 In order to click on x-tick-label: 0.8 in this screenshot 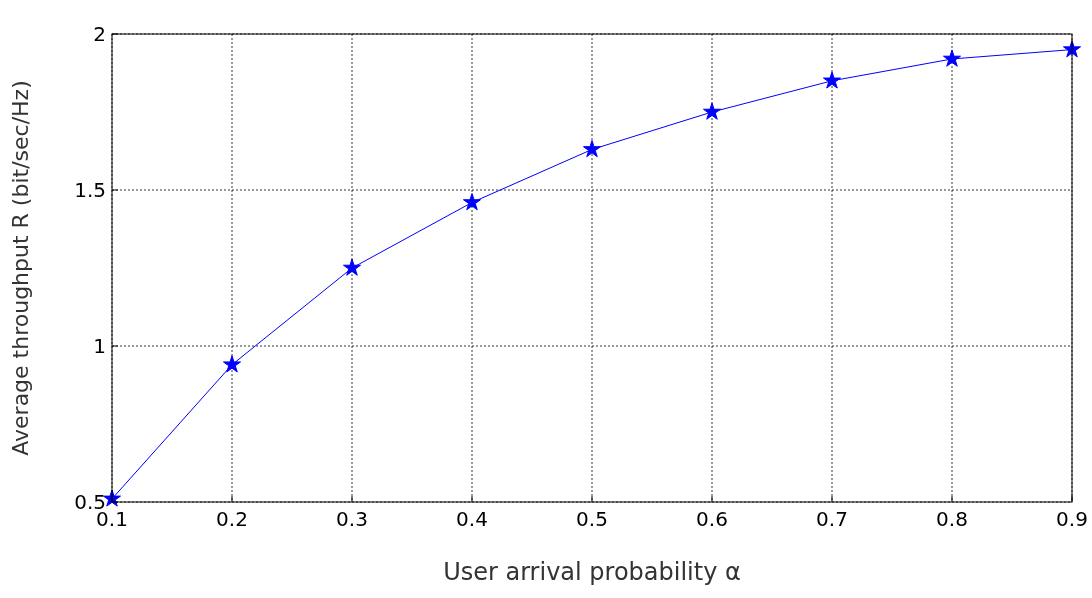, I will do `click(952, 519)`.